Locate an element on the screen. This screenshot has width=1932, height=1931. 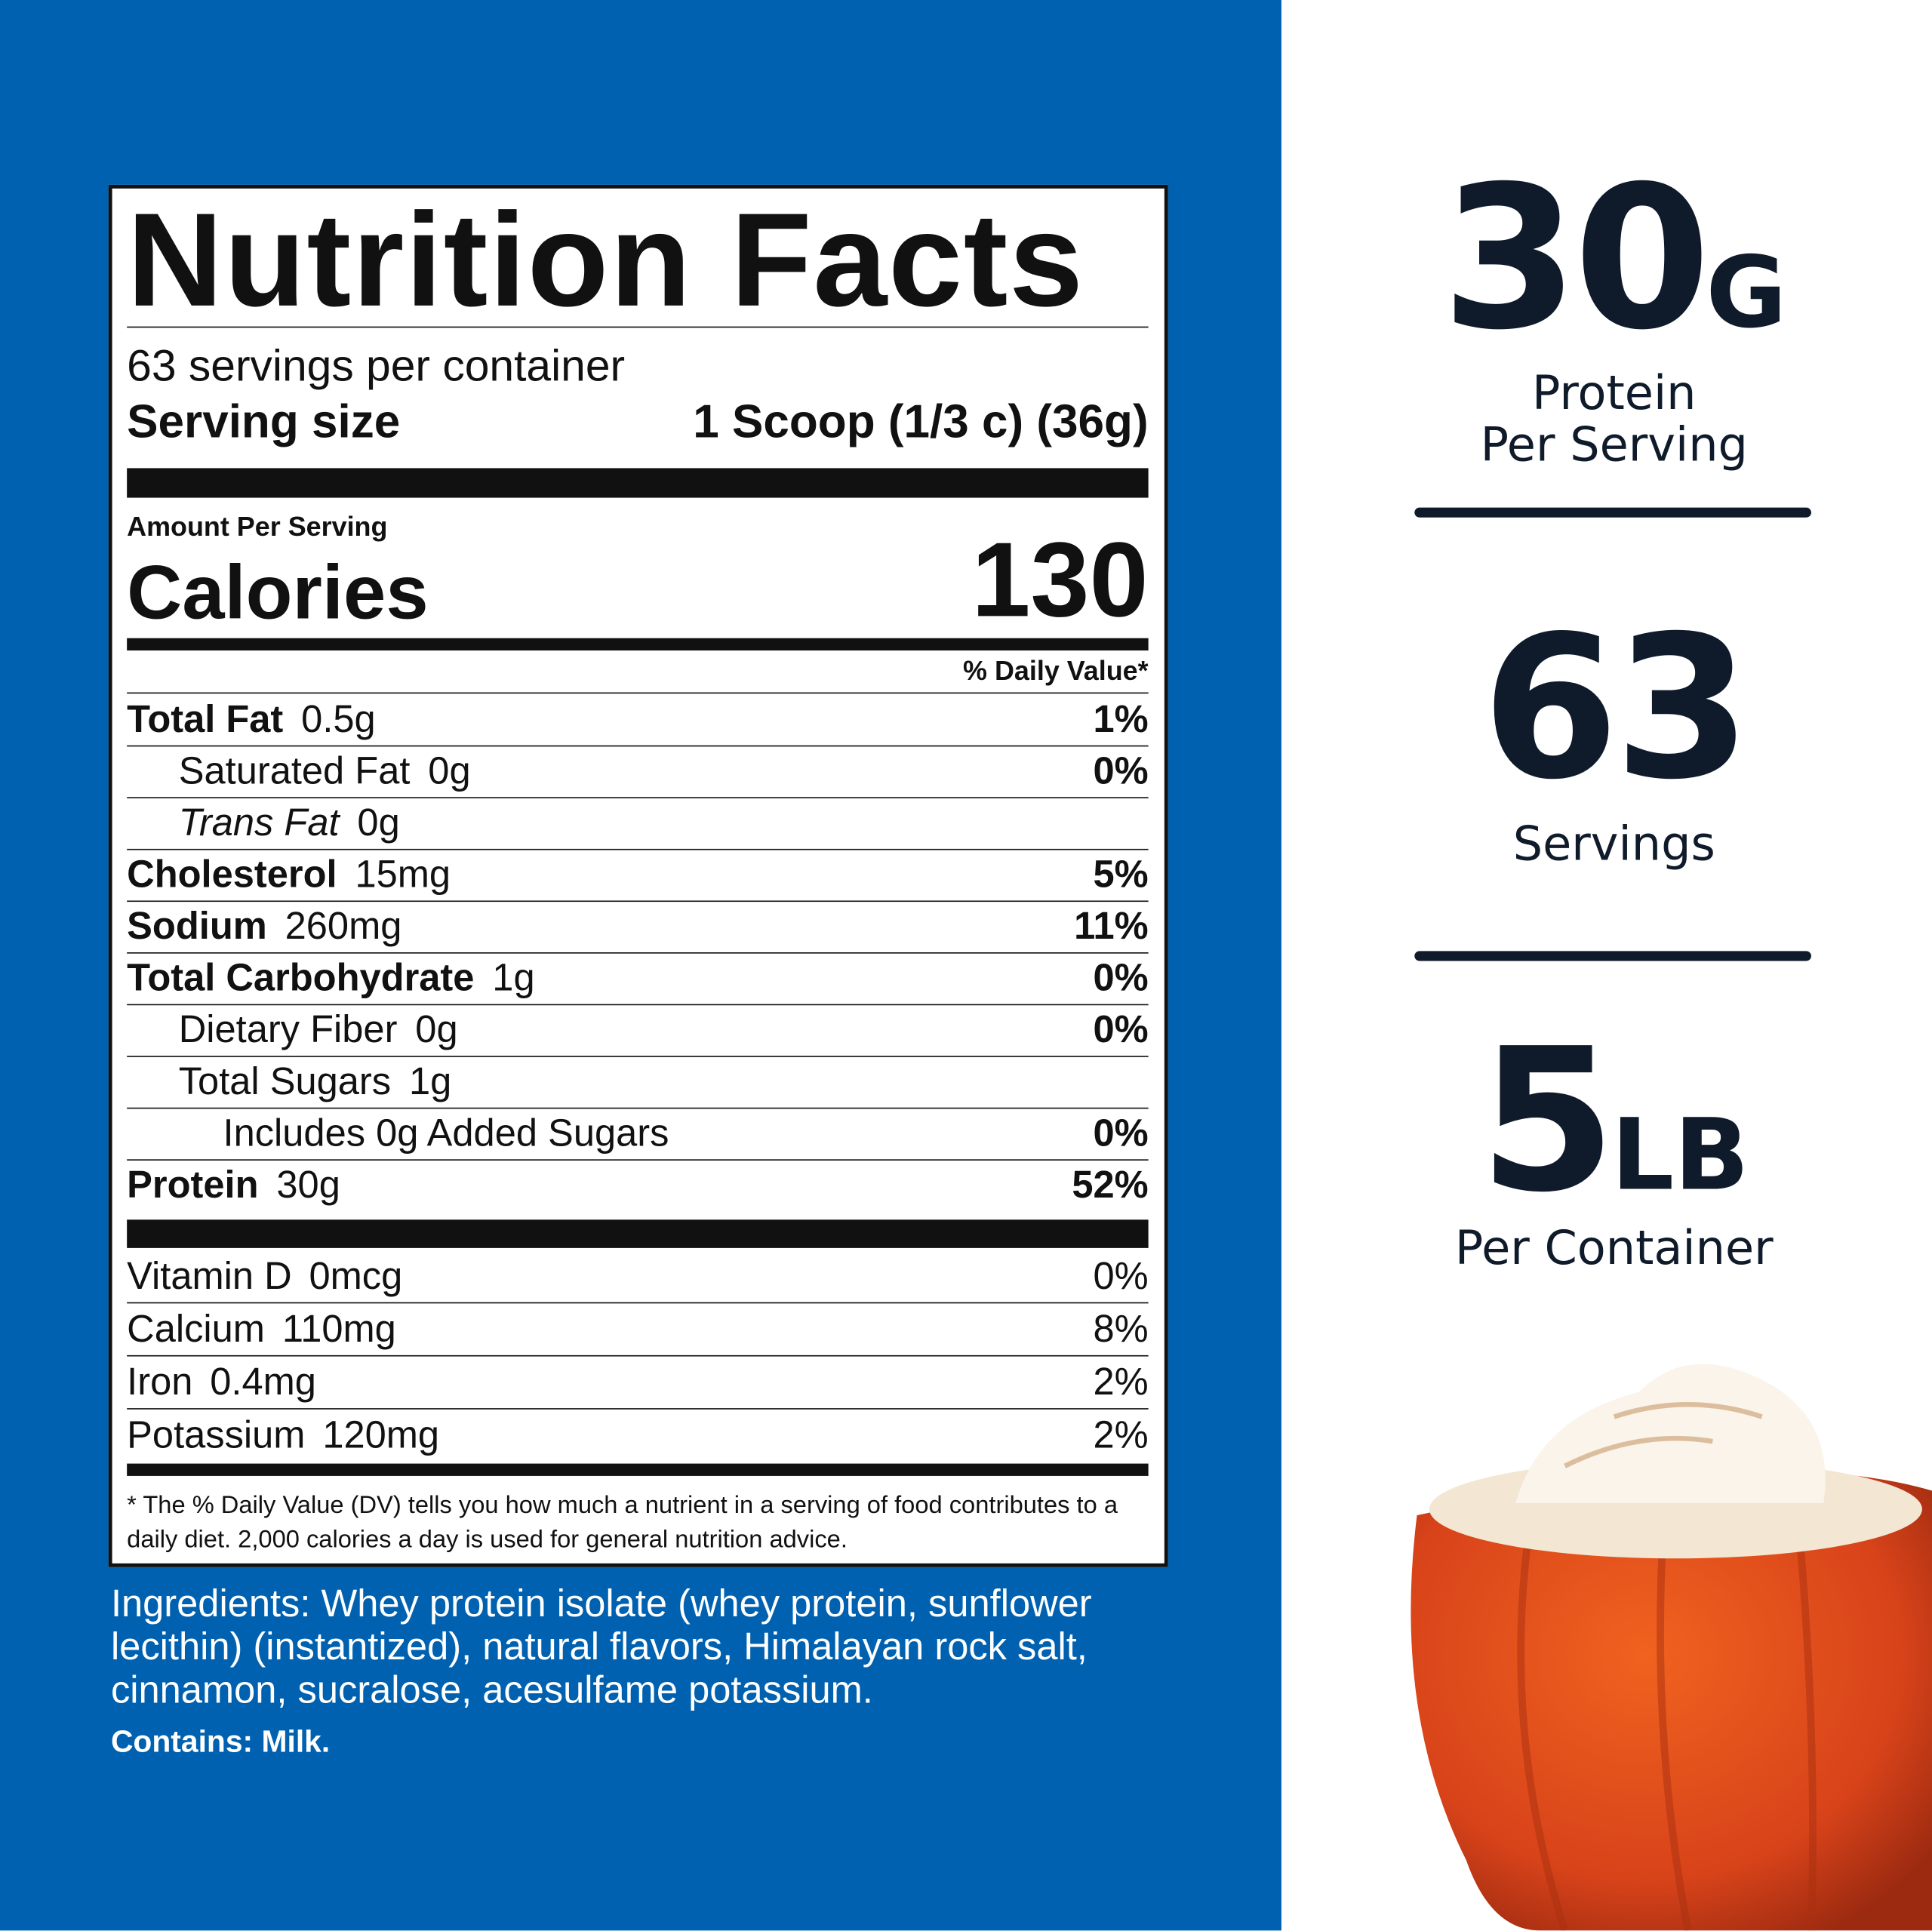
stat-value: 30 is located at coordinates (1576, 258).